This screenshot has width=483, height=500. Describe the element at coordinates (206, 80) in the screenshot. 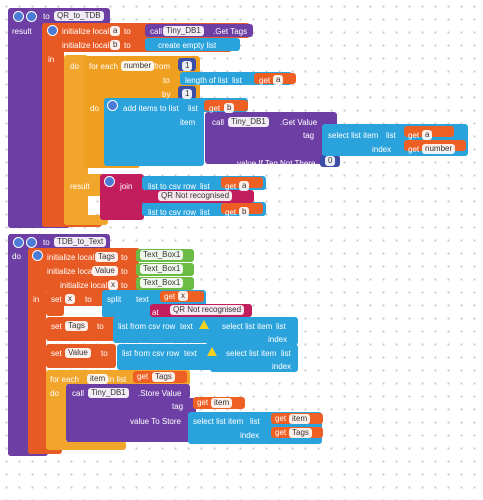

I see `block-label: length of list` at that location.